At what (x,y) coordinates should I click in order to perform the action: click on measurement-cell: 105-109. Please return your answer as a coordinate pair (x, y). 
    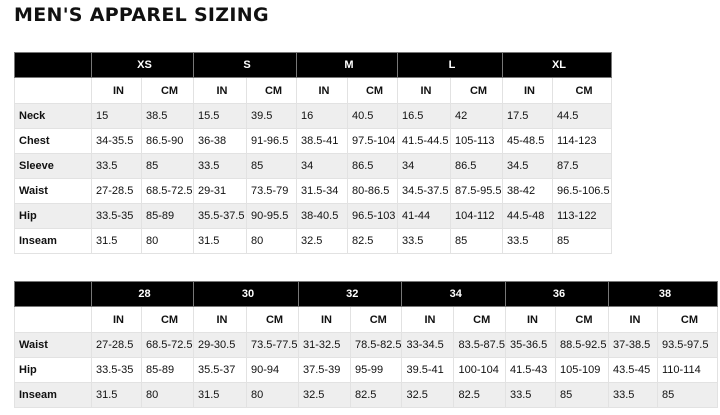
    Looking at the image, I should click on (581, 370).